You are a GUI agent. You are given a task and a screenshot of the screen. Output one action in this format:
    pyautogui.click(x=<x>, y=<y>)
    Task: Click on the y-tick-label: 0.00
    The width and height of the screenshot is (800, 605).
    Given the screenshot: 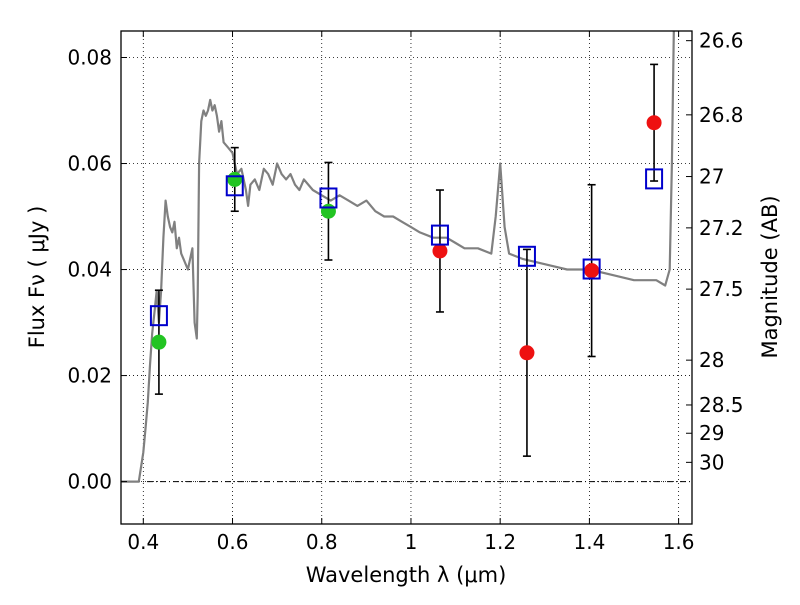 What is the action you would take?
    pyautogui.click(x=89, y=482)
    